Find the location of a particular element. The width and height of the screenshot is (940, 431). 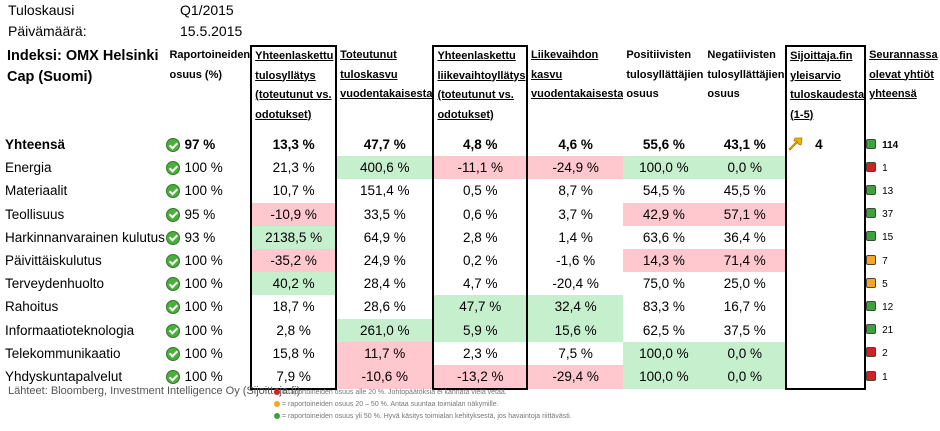

neg-cell: 71,4 % is located at coordinates (745, 260).